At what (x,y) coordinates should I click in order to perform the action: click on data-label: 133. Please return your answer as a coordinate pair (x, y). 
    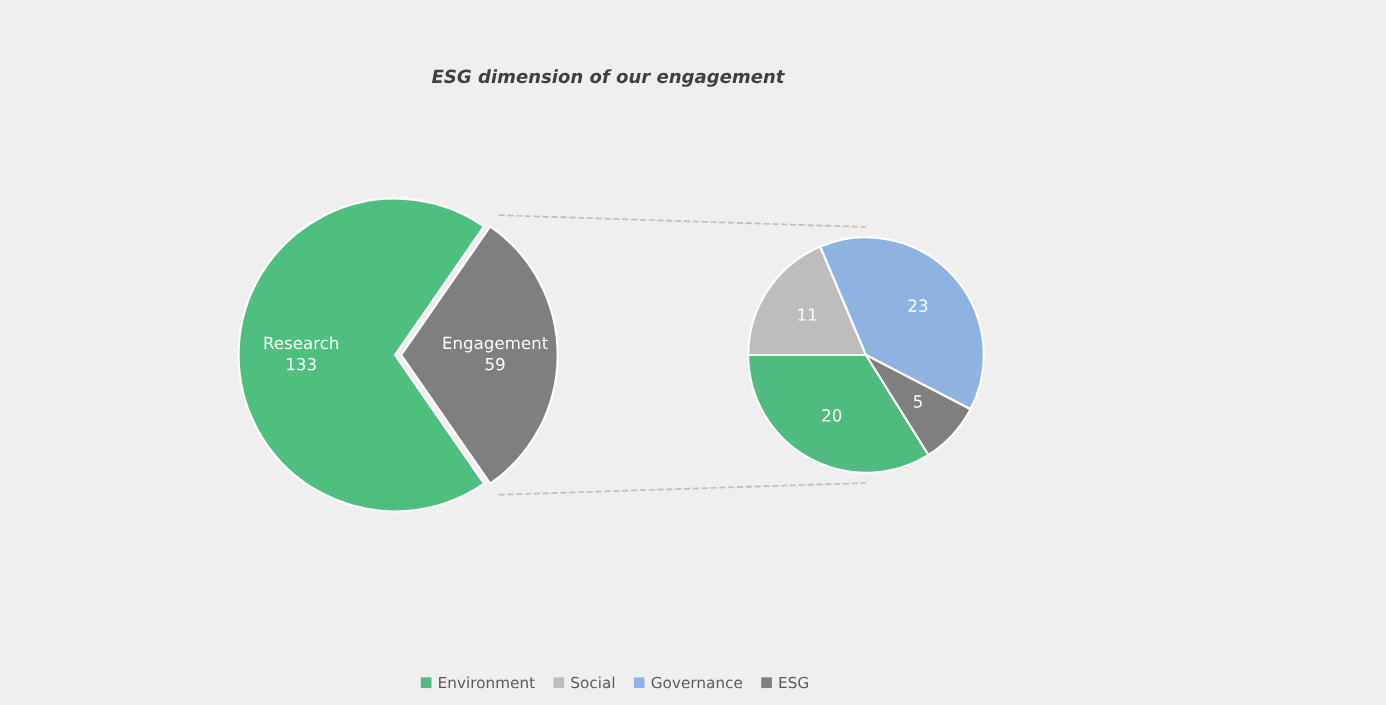
    Looking at the image, I should click on (301, 364).